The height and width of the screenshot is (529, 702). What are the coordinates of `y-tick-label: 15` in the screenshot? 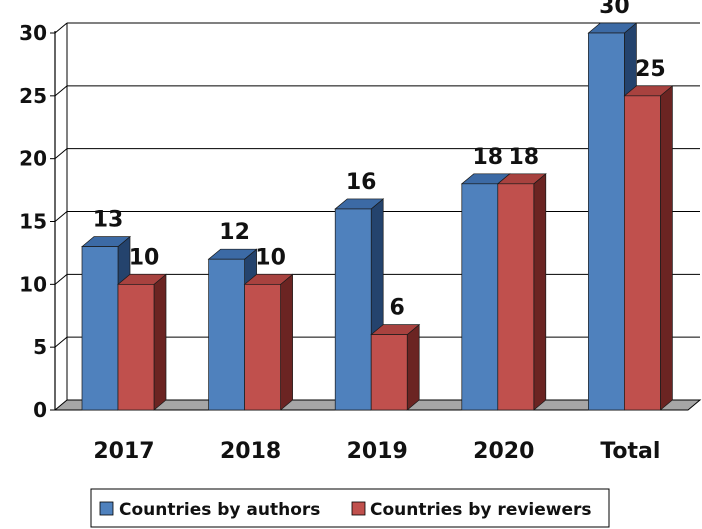 It's located at (33, 222).